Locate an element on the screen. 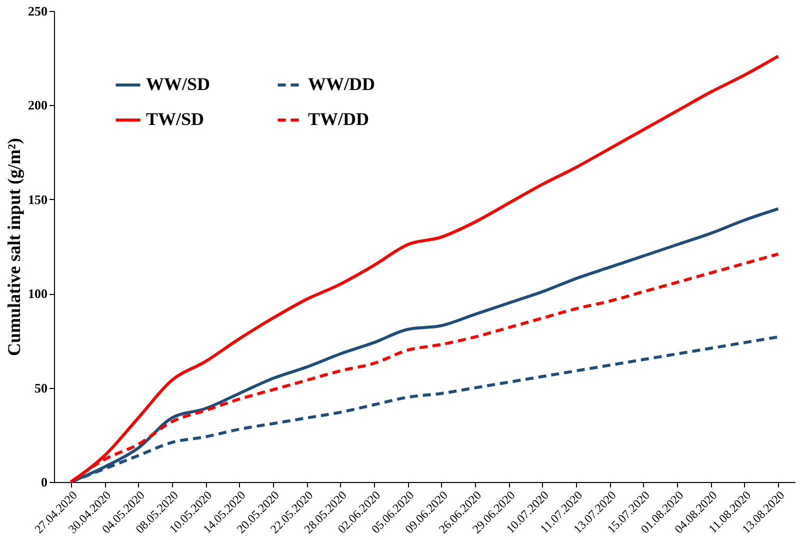 Image resolution: width=800 pixels, height=540 pixels. legend-label: WW/DD is located at coordinates (341, 84).